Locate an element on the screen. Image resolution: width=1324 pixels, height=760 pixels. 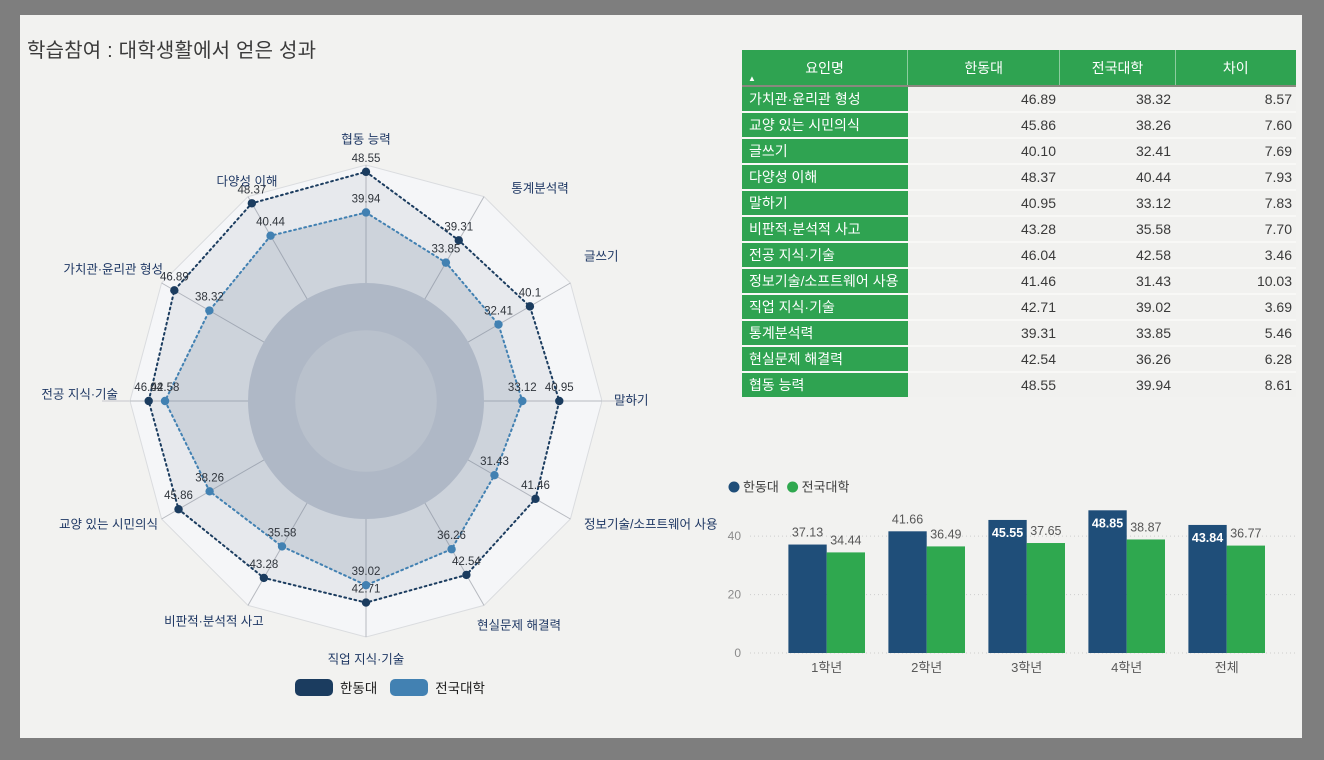
radar-value-label: 39.94 is located at coordinates (366, 199).